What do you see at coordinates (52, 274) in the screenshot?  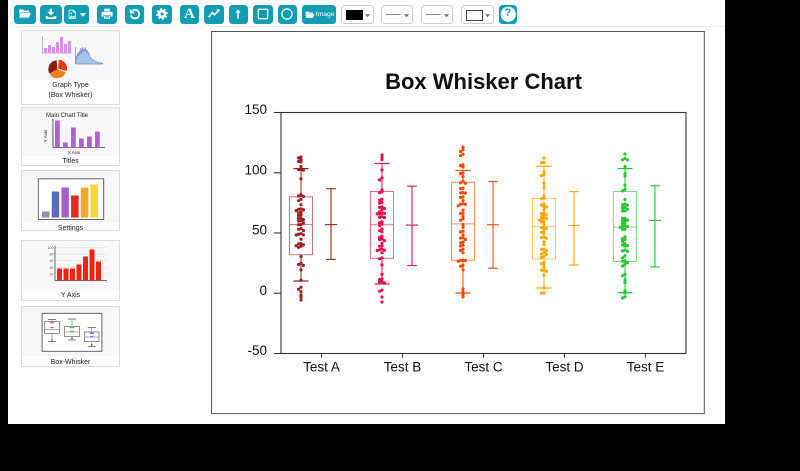 I see `svg-text: 20` at bounding box center [52, 274].